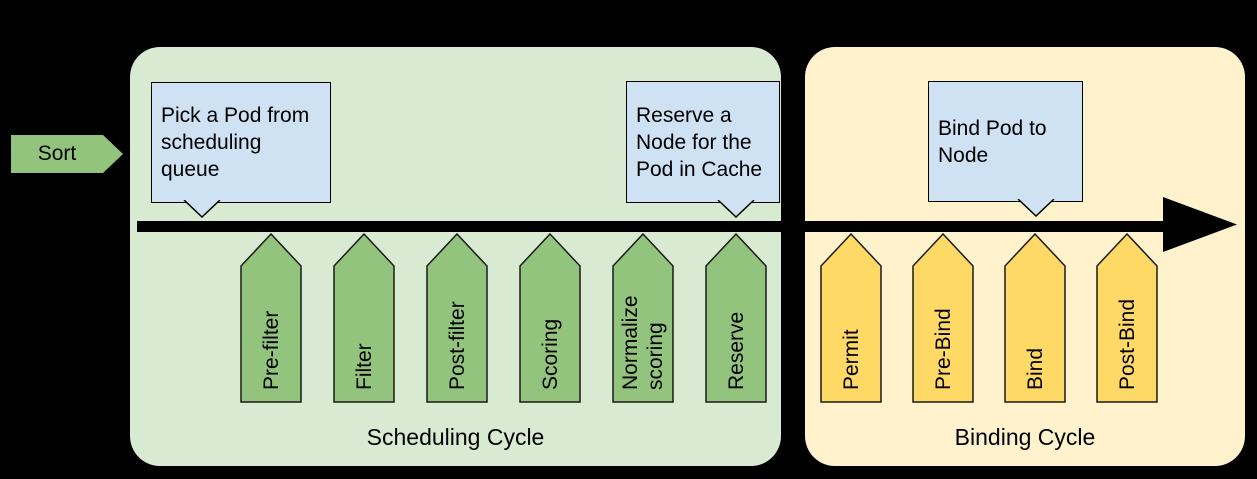 The height and width of the screenshot is (479, 1257). I want to click on plugin-arrow-pre-bind: Pre-Bind, so click(943, 318).